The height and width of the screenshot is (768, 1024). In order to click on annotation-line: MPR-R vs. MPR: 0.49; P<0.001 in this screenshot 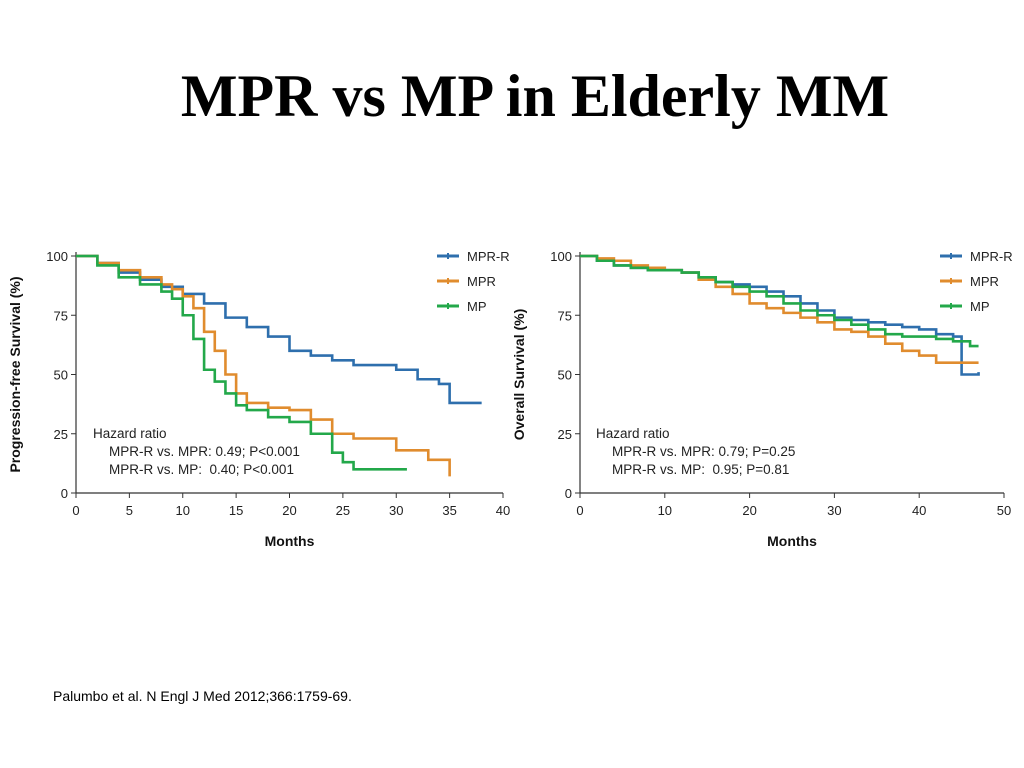, I will do `click(204, 451)`.